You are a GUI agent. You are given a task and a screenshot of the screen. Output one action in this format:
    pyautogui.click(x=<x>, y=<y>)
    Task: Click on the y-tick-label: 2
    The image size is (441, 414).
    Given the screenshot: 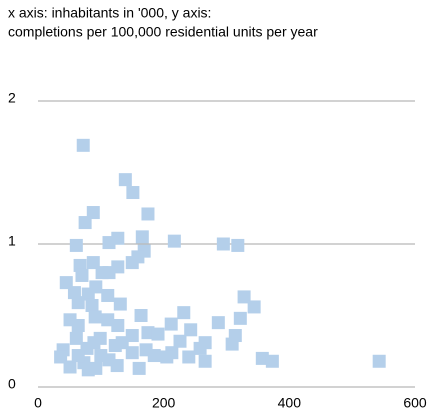 What is the action you would take?
    pyautogui.click(x=12, y=98)
    